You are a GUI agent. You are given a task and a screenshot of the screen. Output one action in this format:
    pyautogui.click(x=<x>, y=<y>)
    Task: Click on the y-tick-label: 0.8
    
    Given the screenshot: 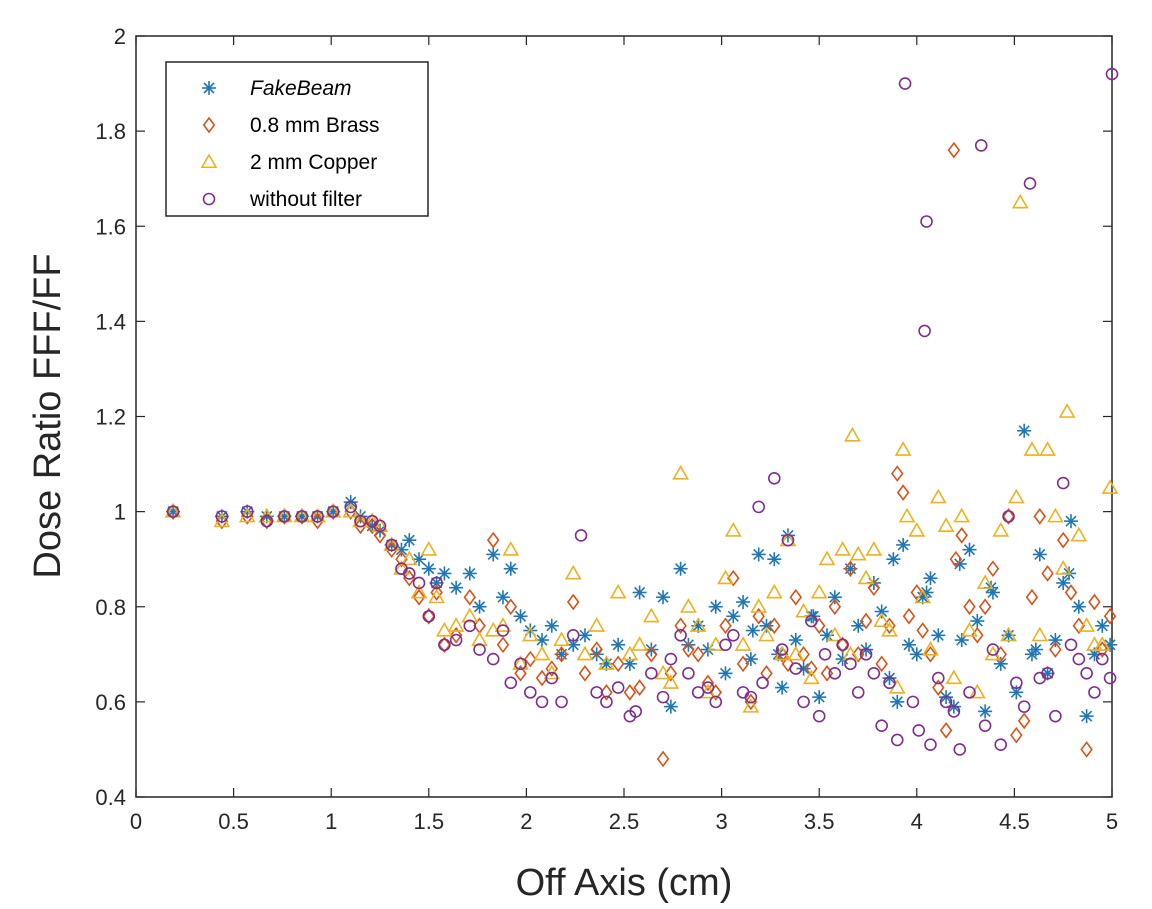 What is the action you would take?
    pyautogui.click(x=110, y=607)
    